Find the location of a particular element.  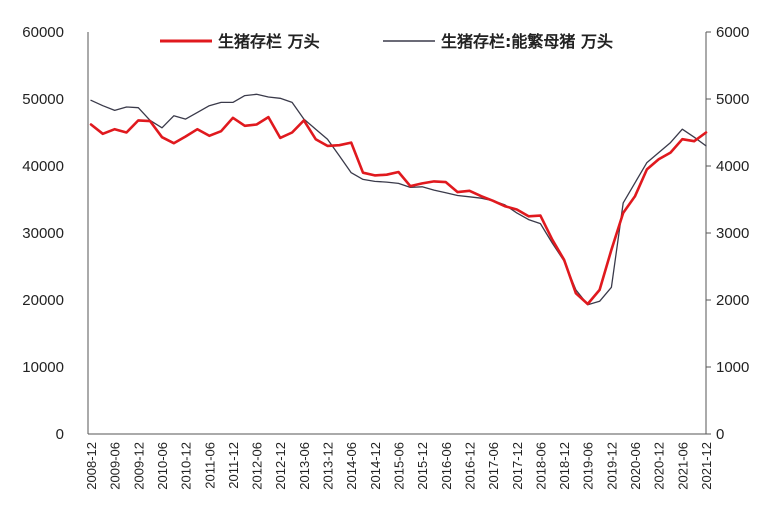

y-left-tick-label: 50000 is located at coordinates (43, 99).